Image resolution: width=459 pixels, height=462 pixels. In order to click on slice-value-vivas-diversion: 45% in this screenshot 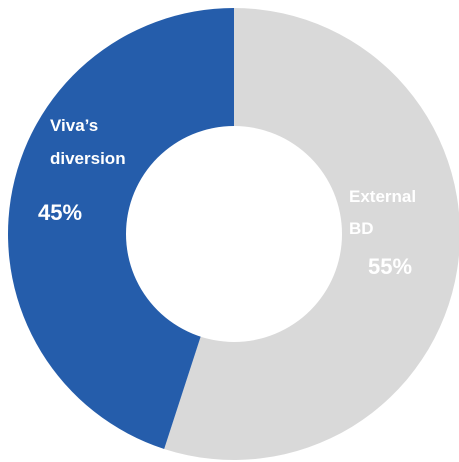, I will do `click(60, 212)`.